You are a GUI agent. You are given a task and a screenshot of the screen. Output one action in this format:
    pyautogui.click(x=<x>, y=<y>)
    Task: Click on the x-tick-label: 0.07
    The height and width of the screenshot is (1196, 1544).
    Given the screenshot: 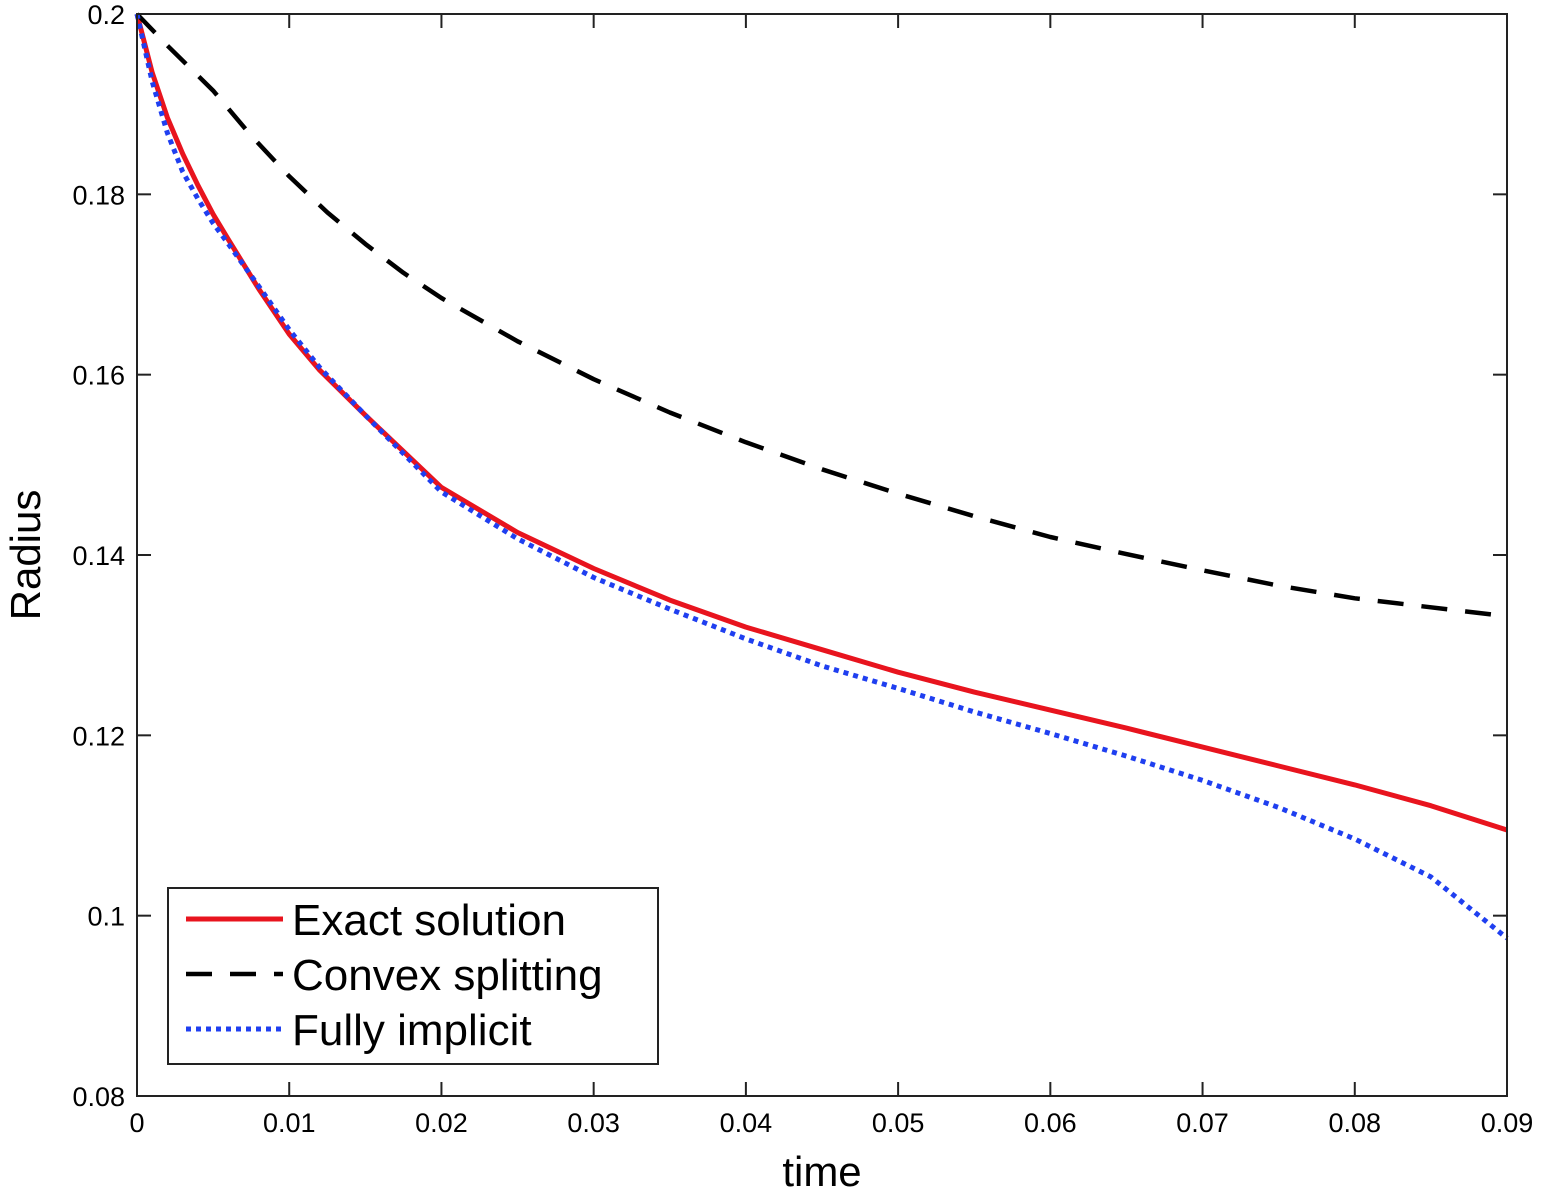 What is the action you would take?
    pyautogui.click(x=1202, y=1123)
    